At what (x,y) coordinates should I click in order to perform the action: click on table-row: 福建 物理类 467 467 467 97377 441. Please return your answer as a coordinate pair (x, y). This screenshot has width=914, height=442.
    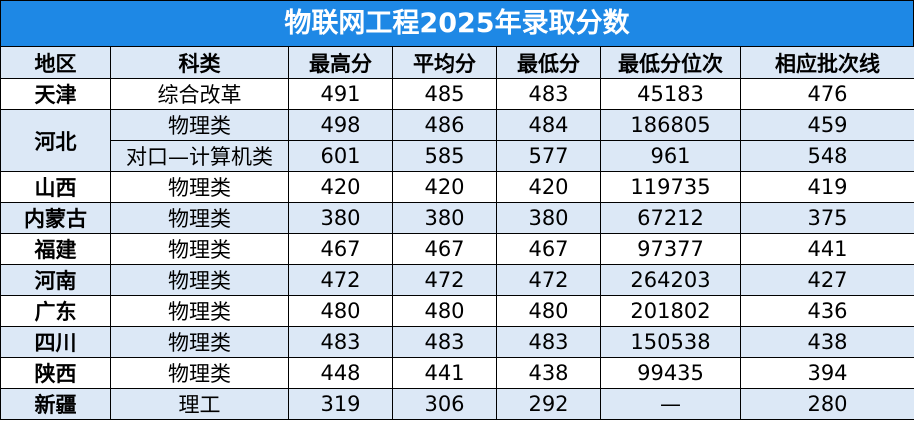
    Looking at the image, I should click on (457, 249).